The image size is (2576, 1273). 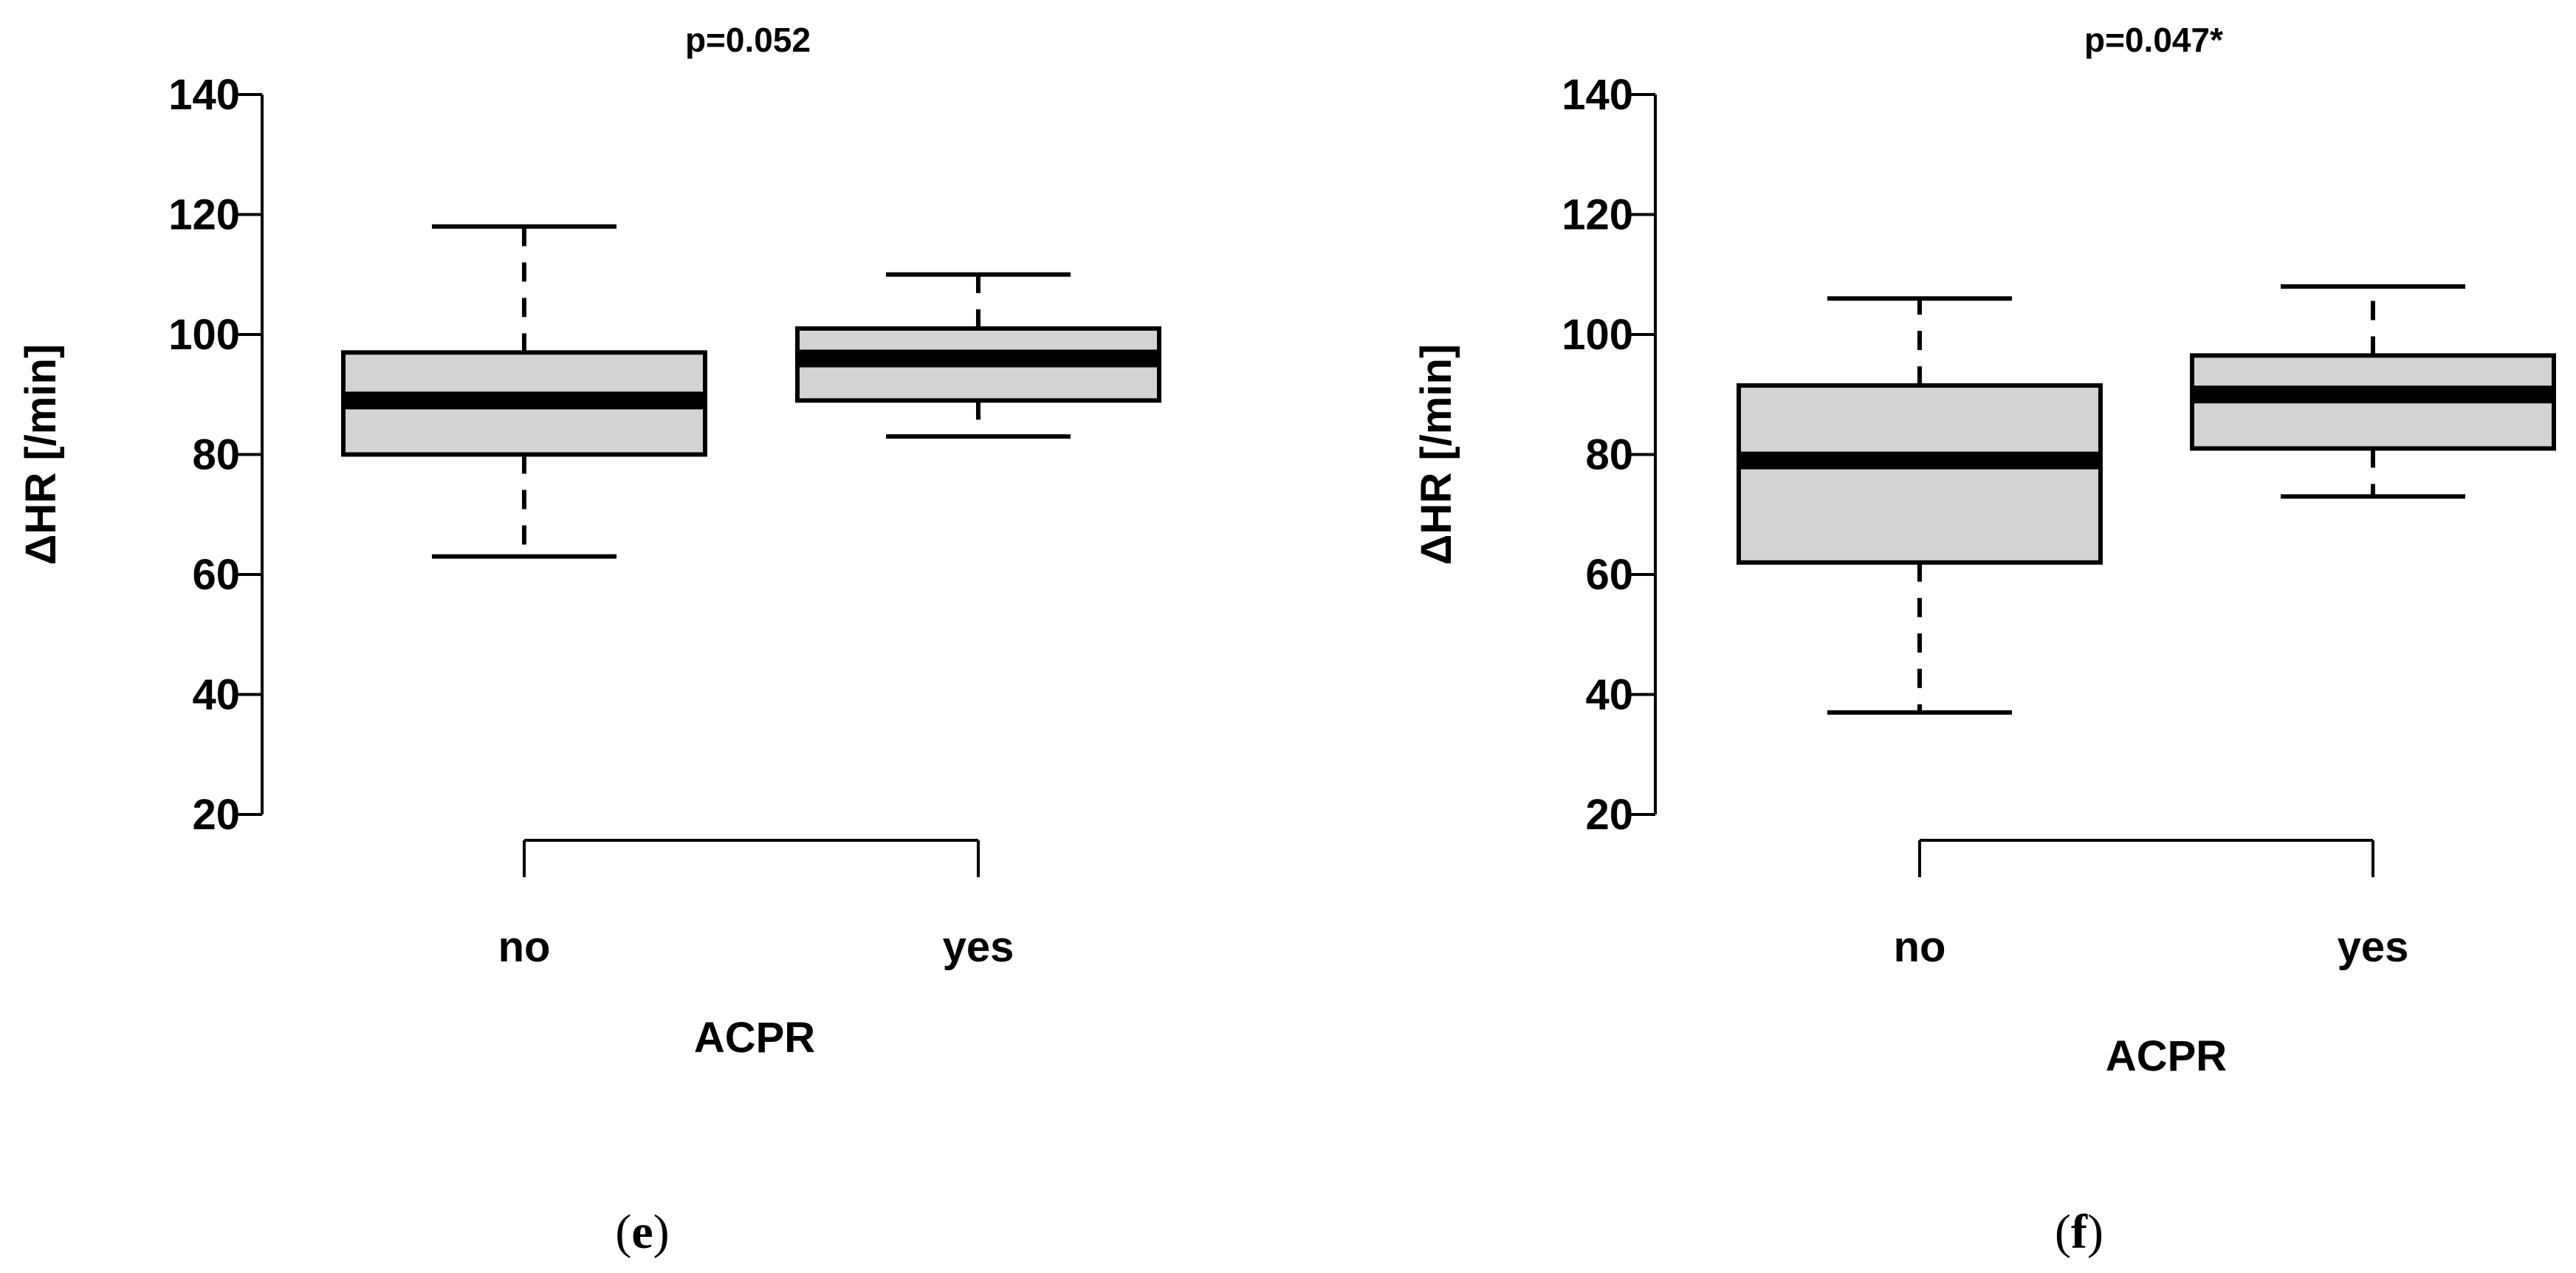 What do you see at coordinates (1920, 474) in the screenshot?
I see `box-iqr` at bounding box center [1920, 474].